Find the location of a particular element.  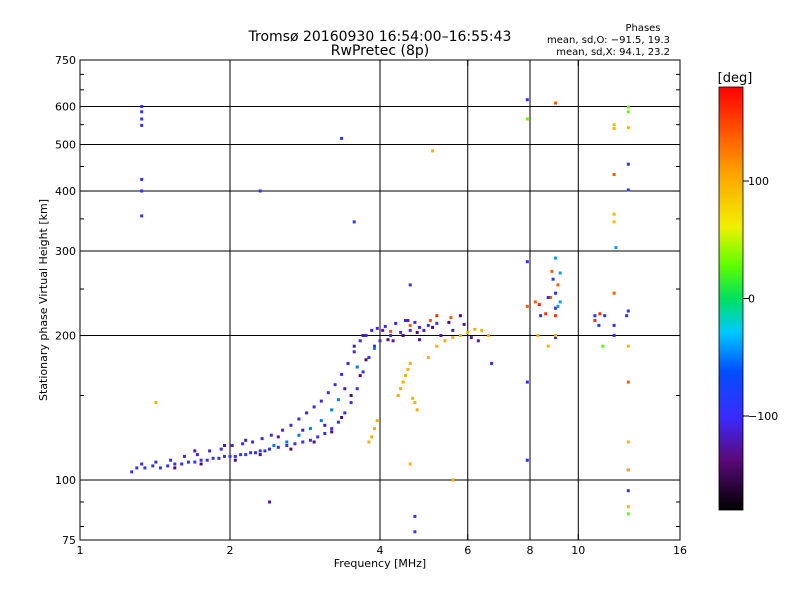

y-axis-label: Stationary phase Virtual Height [km] is located at coordinates (43, 300).